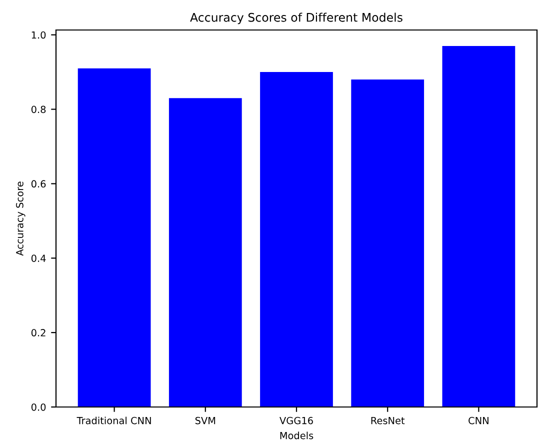 The width and height of the screenshot is (543, 441). I want to click on y-tick-label: 0.6, so click(38, 184).